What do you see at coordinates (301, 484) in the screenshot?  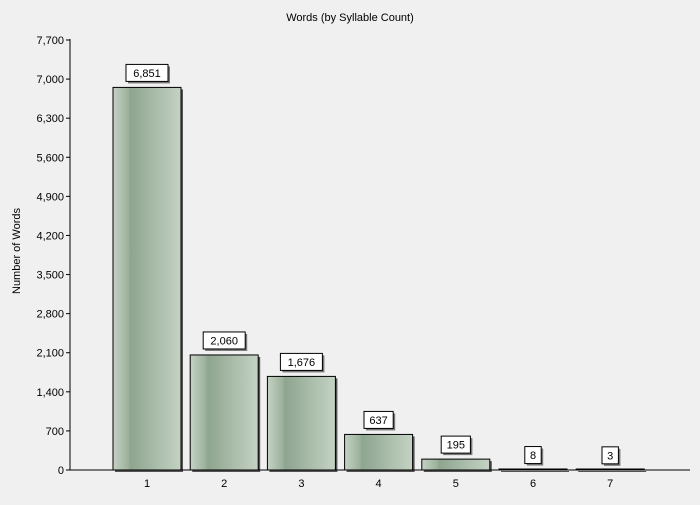 I see `x-tick-label: 3` at bounding box center [301, 484].